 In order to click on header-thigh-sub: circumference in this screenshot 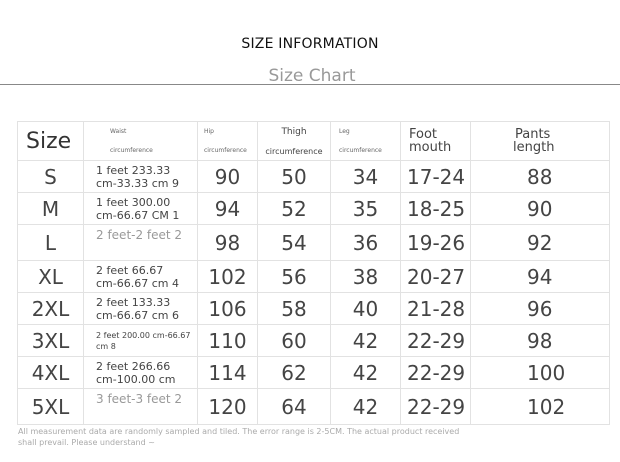, I will do `click(294, 151)`.